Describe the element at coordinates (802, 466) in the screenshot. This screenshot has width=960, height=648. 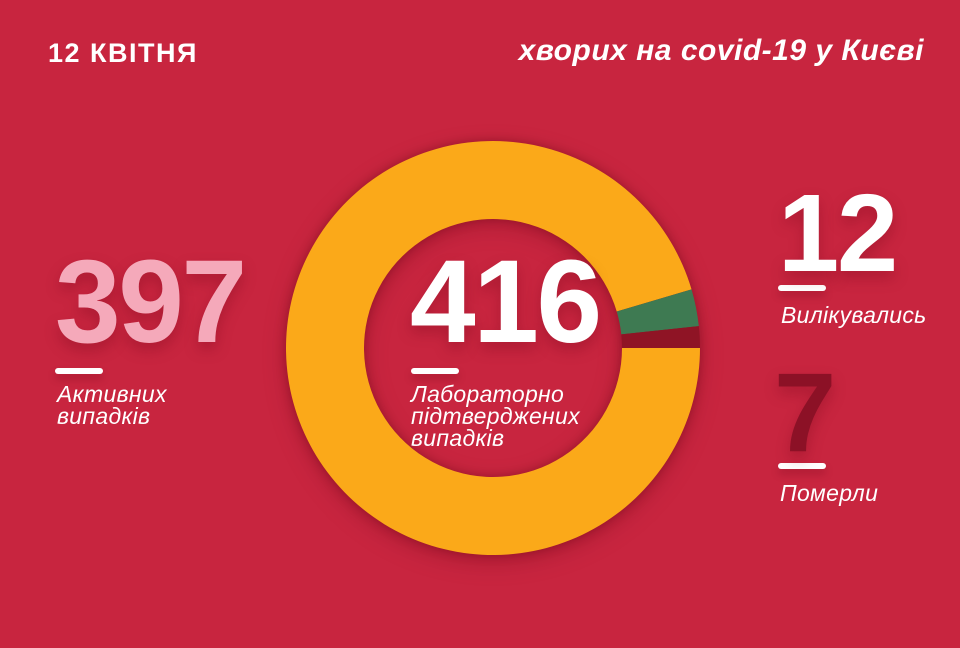
I see `died-divider` at that location.